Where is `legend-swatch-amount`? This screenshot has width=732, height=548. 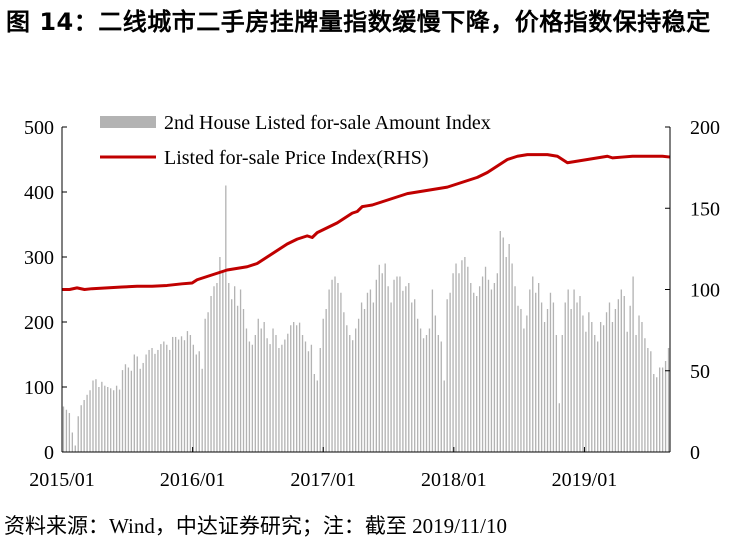
legend-swatch-amount is located at coordinates (128, 122).